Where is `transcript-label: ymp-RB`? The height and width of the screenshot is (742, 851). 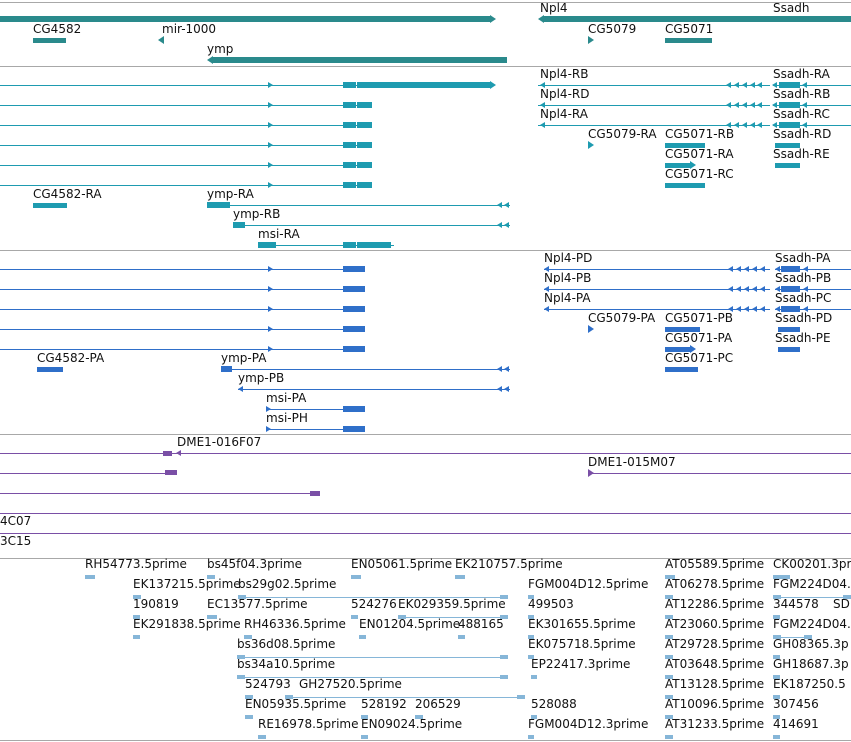 transcript-label: ymp-RB is located at coordinates (257, 214).